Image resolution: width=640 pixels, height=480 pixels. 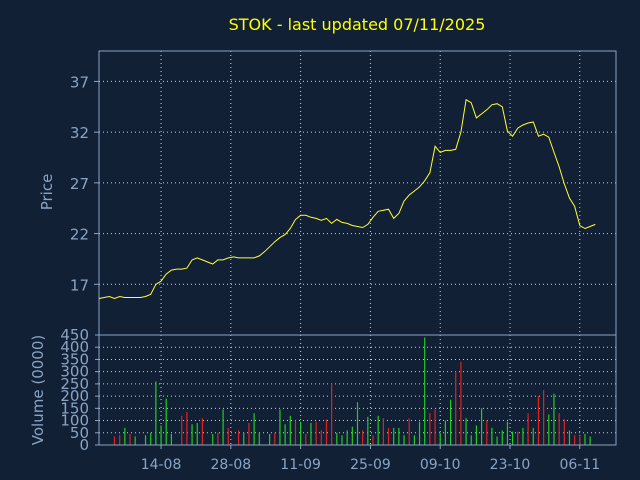 I want to click on price-y-axis-label: Price, so click(x=47, y=192).